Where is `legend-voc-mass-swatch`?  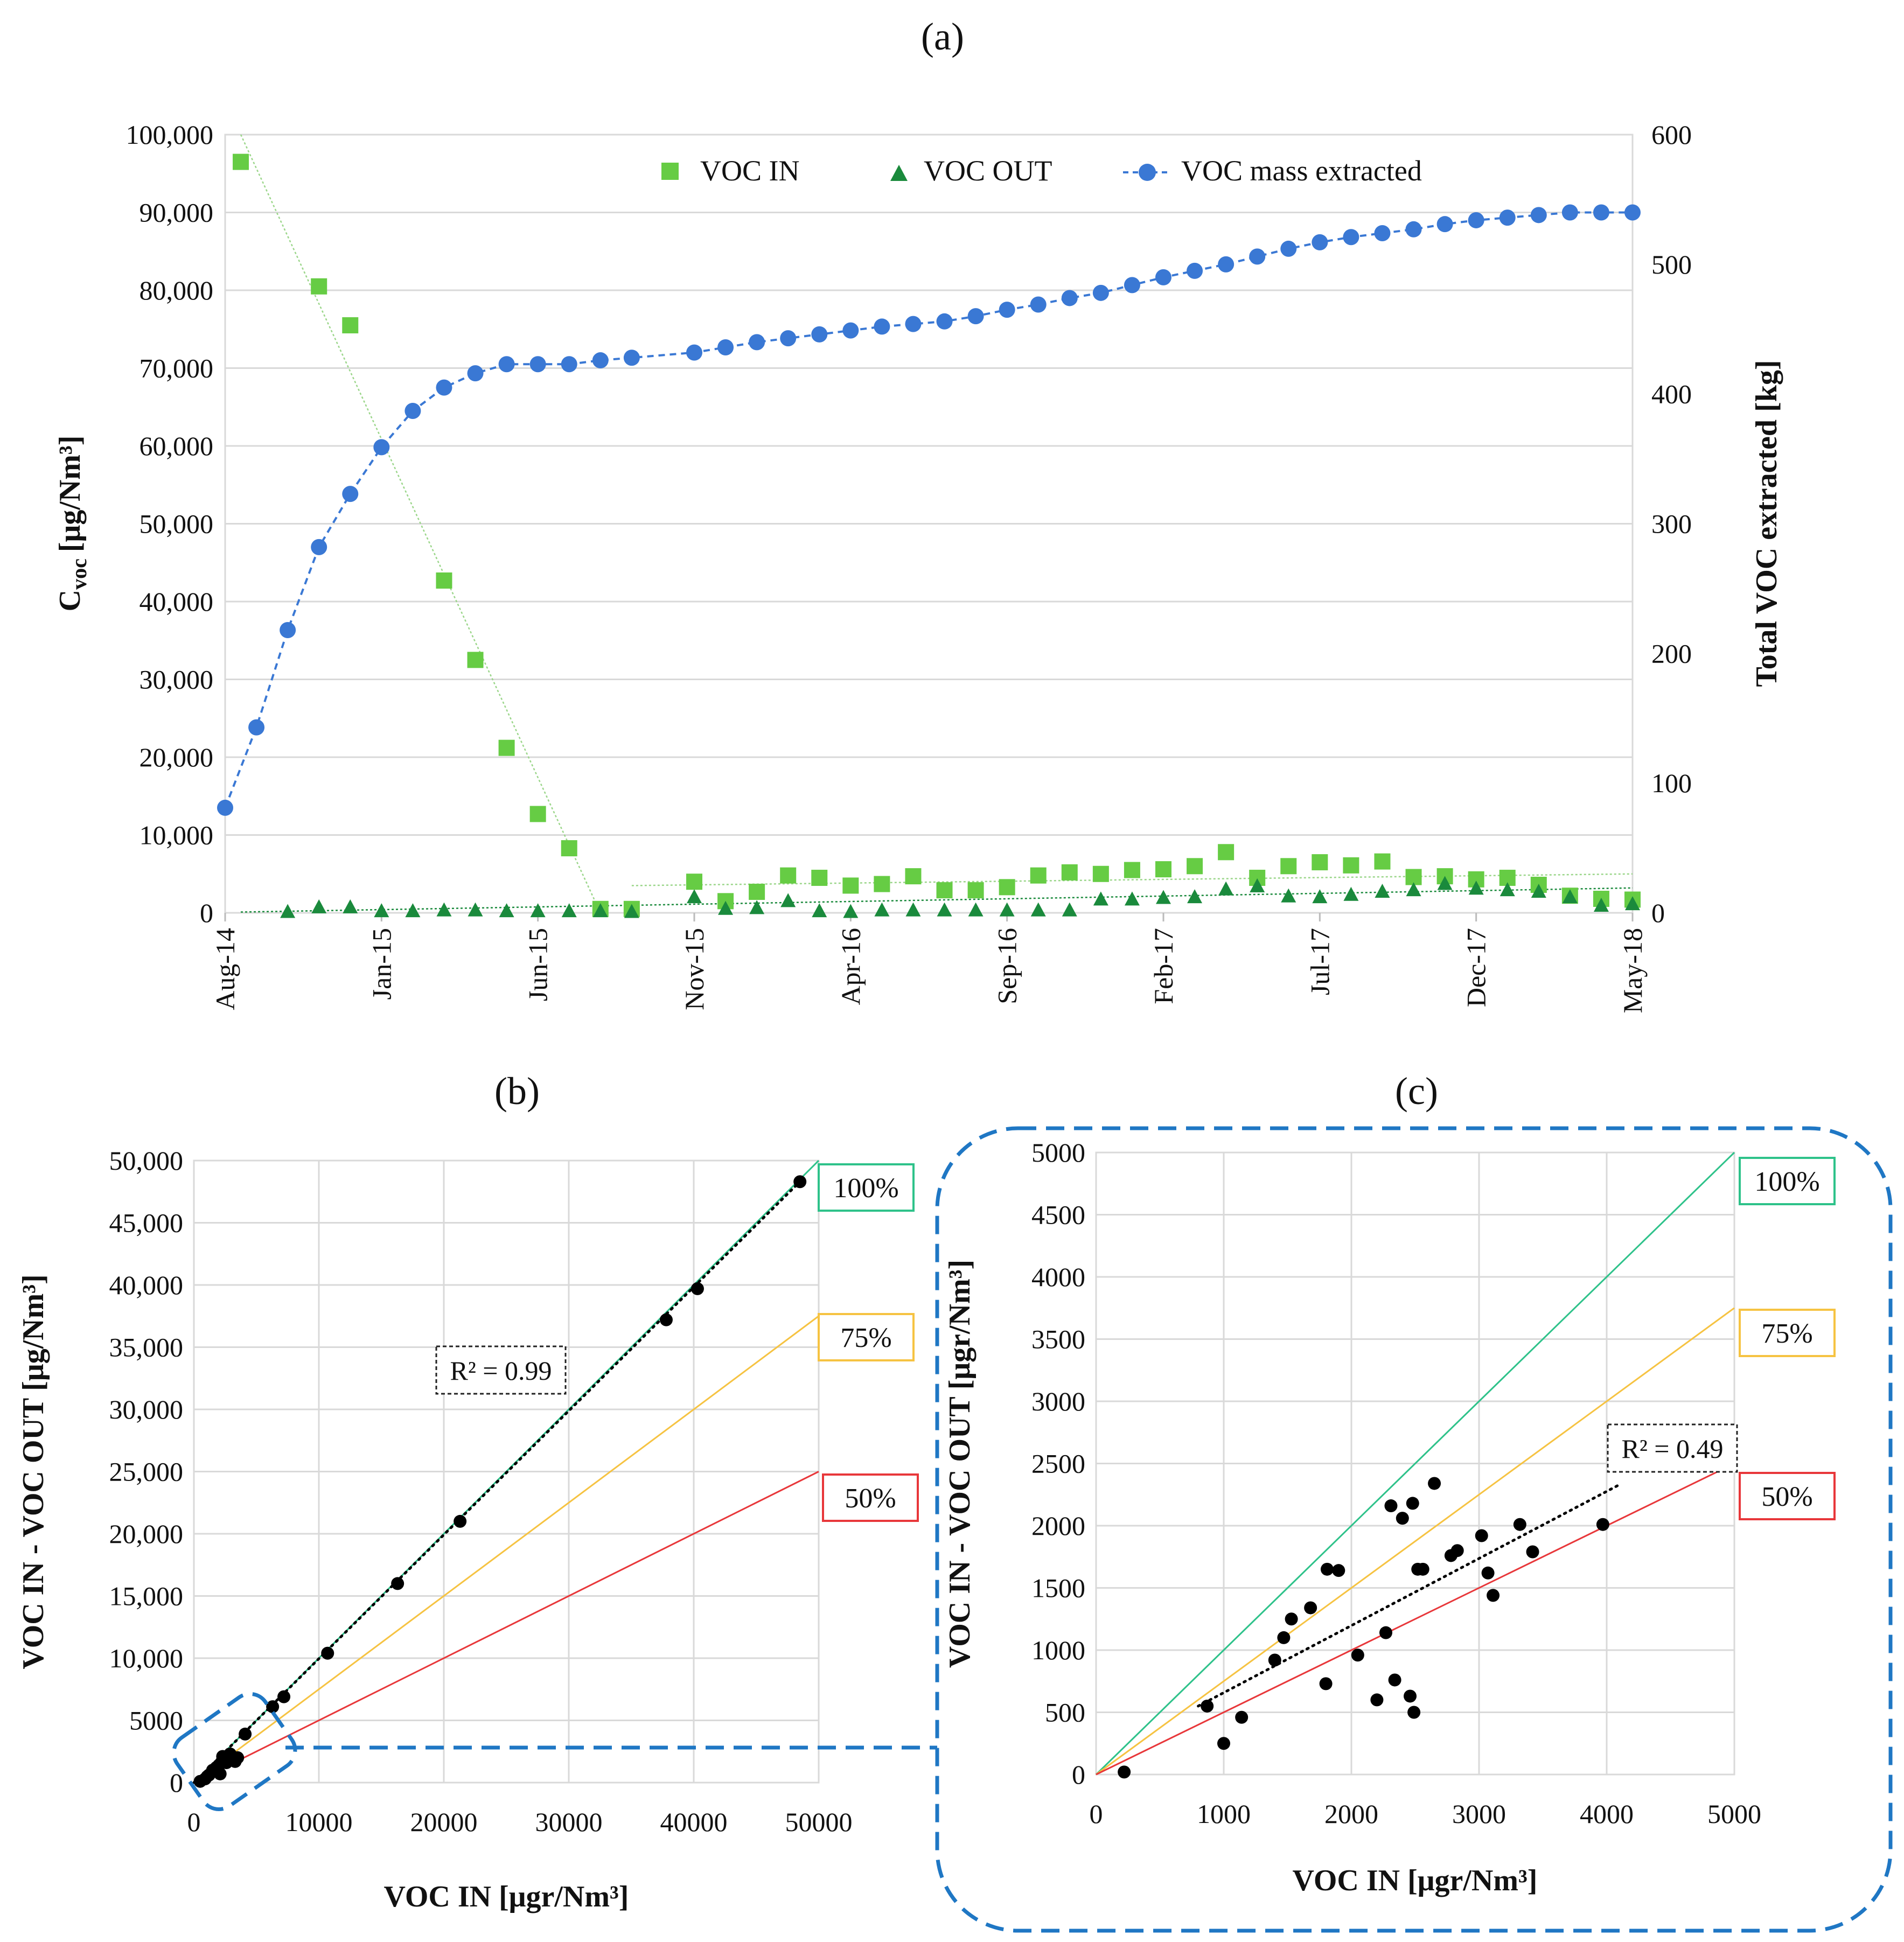
legend-voc-mass-swatch is located at coordinates (1147, 172).